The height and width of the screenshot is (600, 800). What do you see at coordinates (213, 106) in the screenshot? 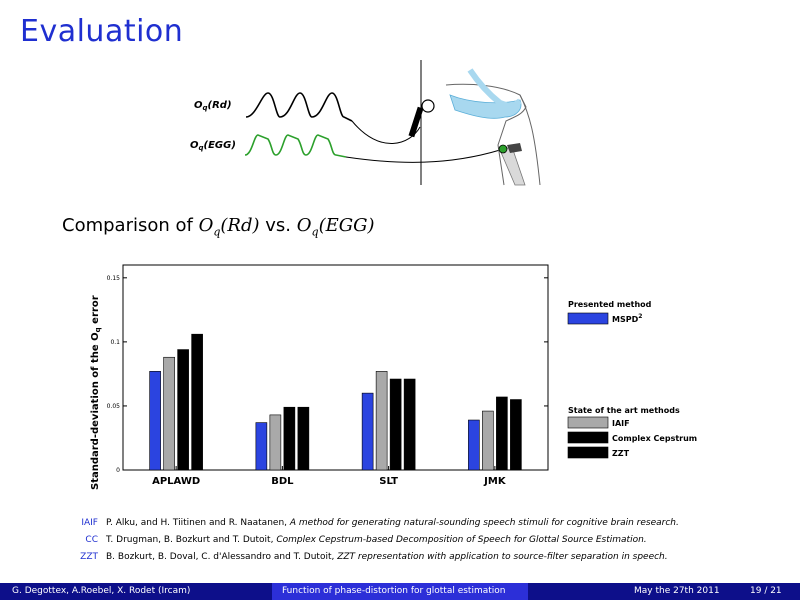
I see `label-oq-rd: Oq(Rd)` at bounding box center [213, 106].